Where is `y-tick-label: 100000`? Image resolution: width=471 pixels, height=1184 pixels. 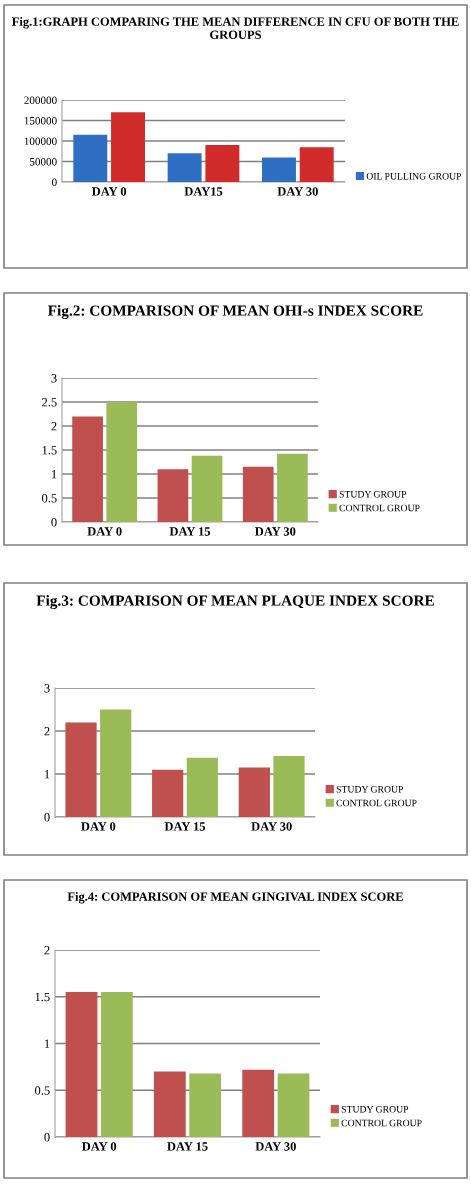 y-tick-label: 100000 is located at coordinates (40, 141).